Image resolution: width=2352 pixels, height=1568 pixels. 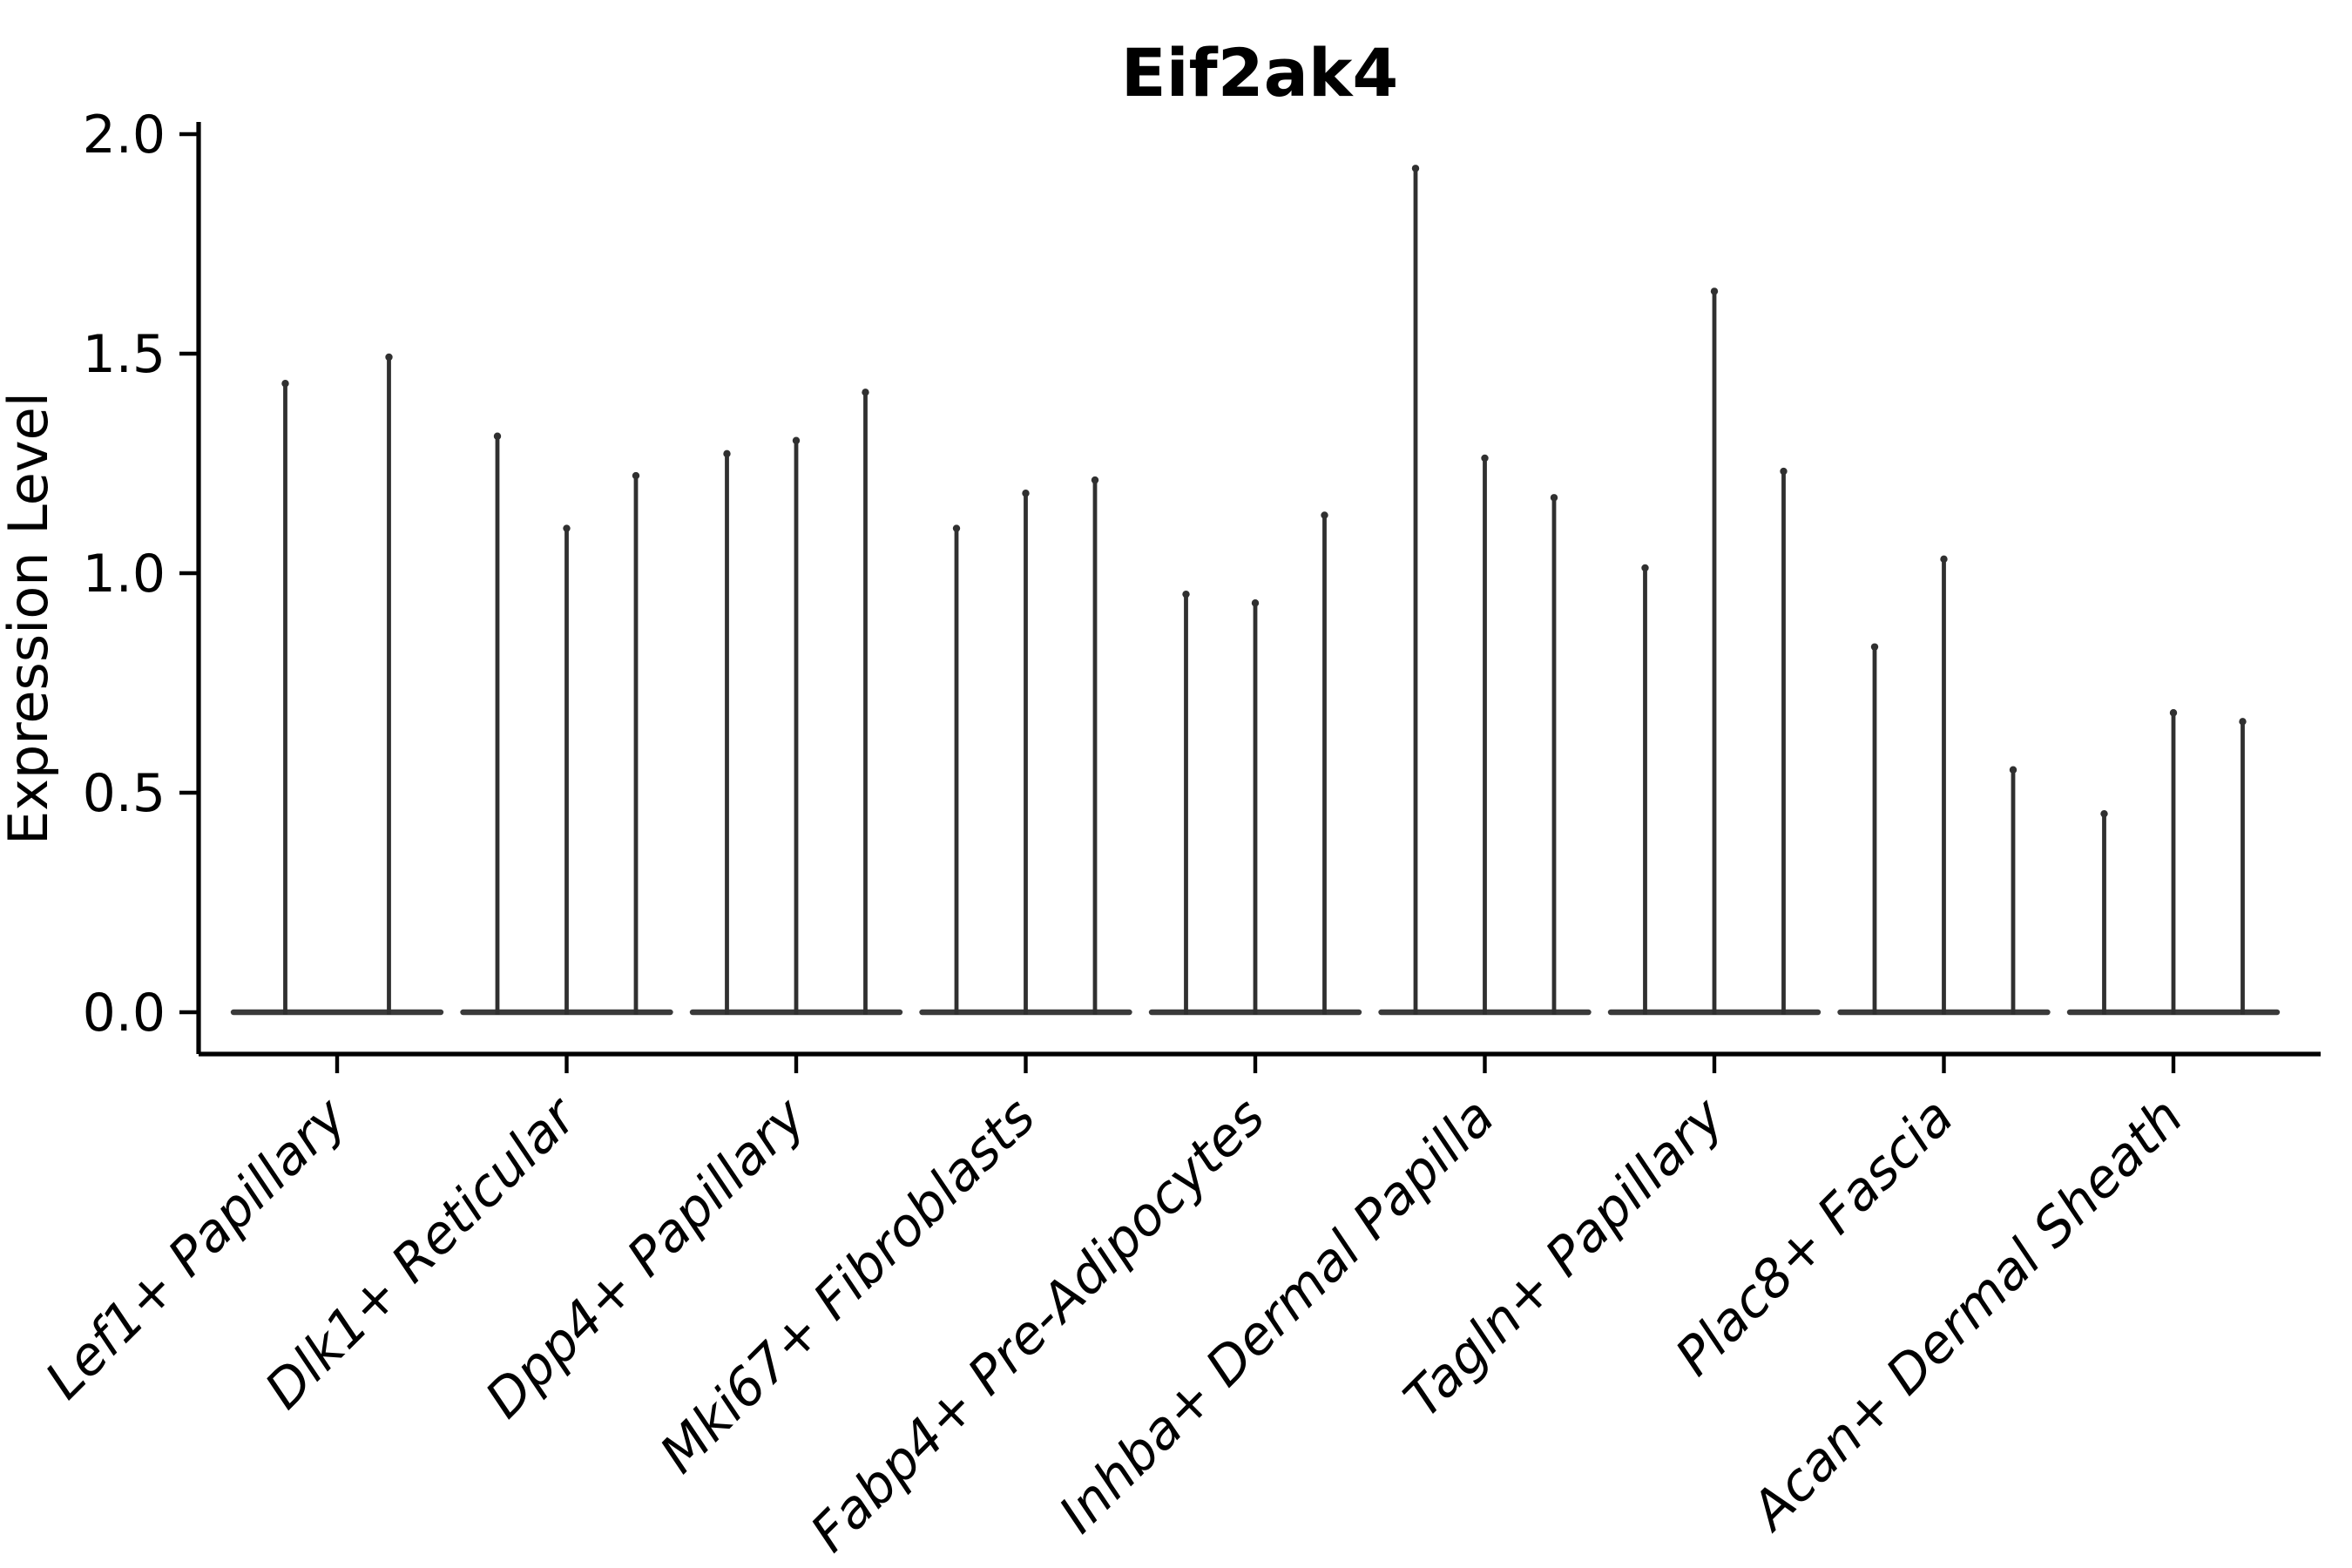 What do you see at coordinates (125, 1014) in the screenshot?
I see `y-tick-label: 0.0` at bounding box center [125, 1014].